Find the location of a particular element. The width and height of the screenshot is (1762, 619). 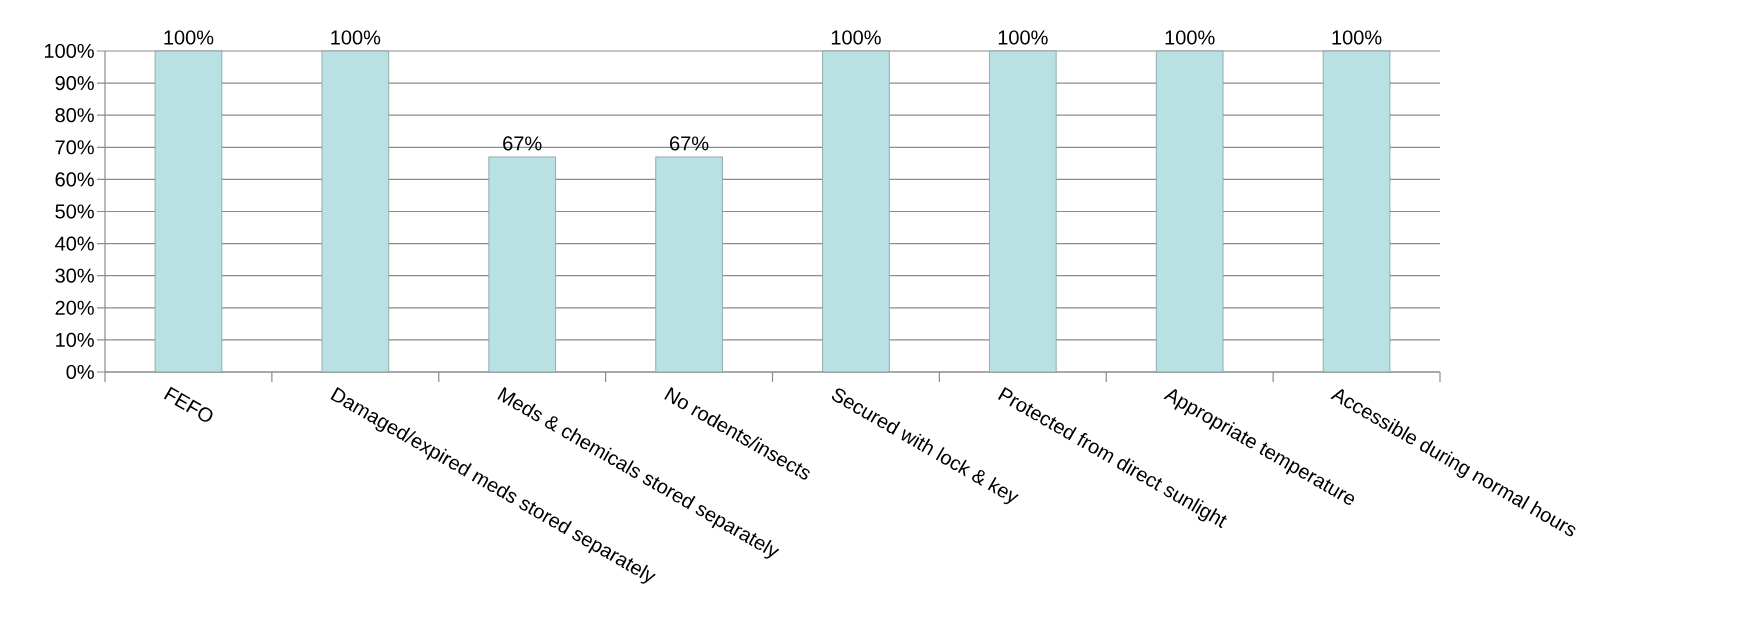

y-tick-label: 0% is located at coordinates (80, 372).